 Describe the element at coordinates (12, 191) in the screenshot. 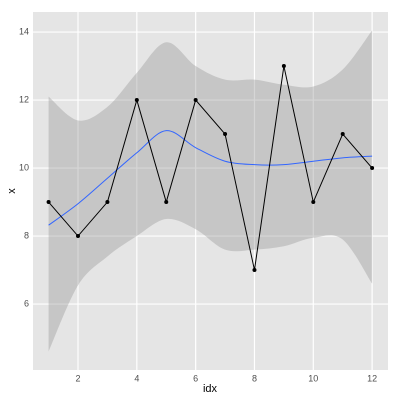

I see `y-axis-label: x` at that location.